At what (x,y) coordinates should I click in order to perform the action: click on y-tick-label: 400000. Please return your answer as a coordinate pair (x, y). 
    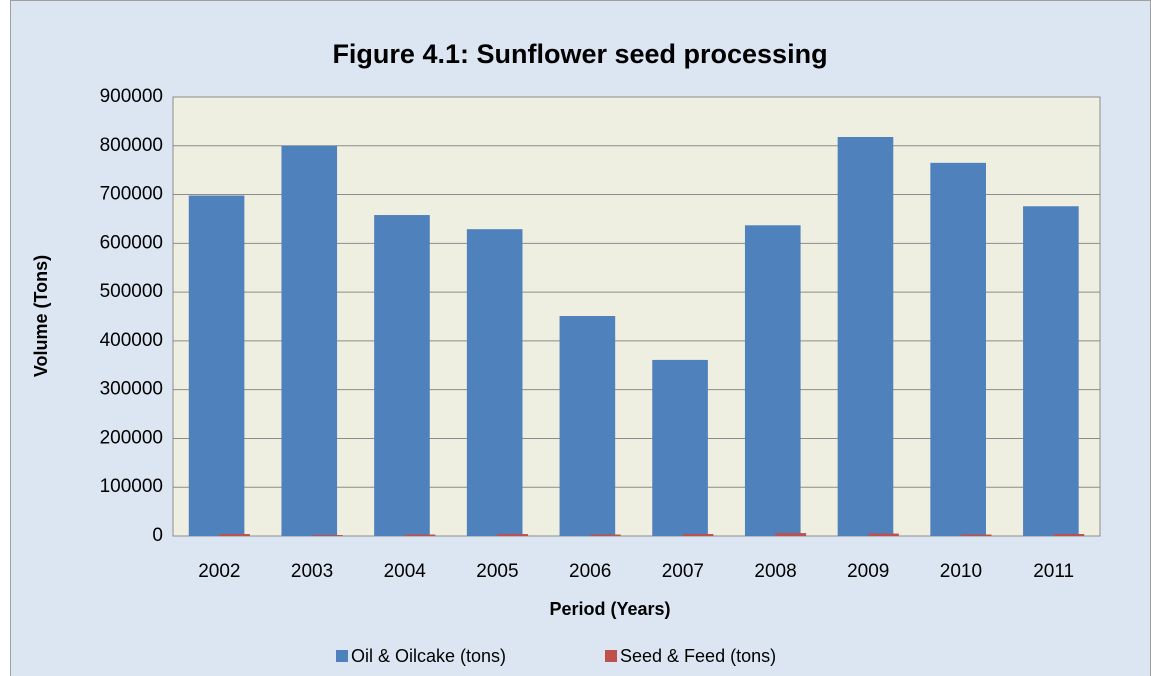
    Looking at the image, I should click on (131, 340).